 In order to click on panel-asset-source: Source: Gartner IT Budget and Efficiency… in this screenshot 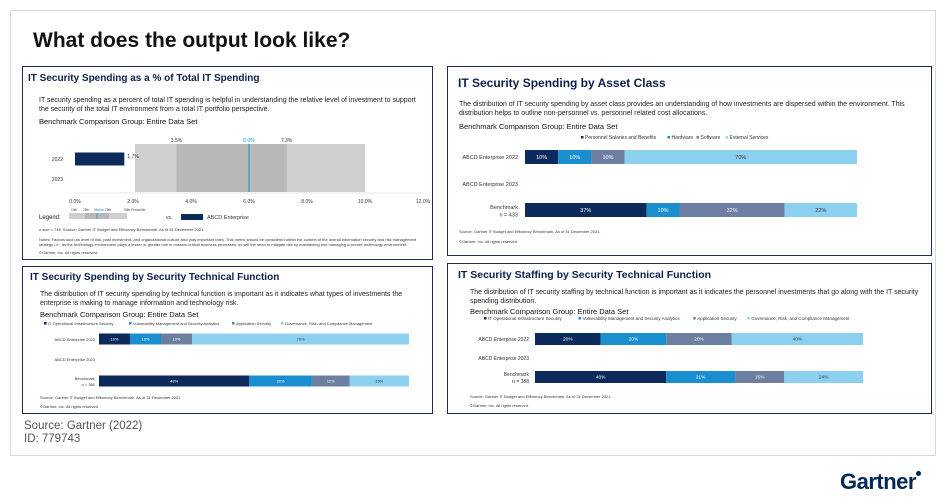, I will do `click(530, 231)`.